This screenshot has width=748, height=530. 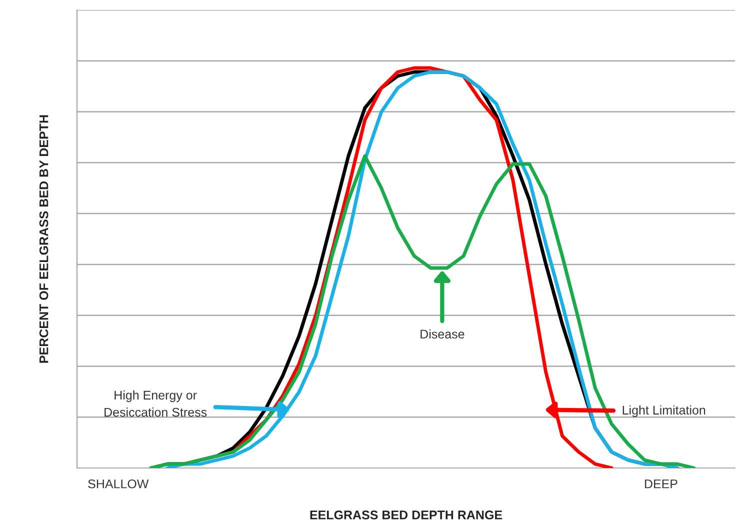 What do you see at coordinates (155, 403) in the screenshot?
I see `annotation: High Energy or Desiccation Stress` at bounding box center [155, 403].